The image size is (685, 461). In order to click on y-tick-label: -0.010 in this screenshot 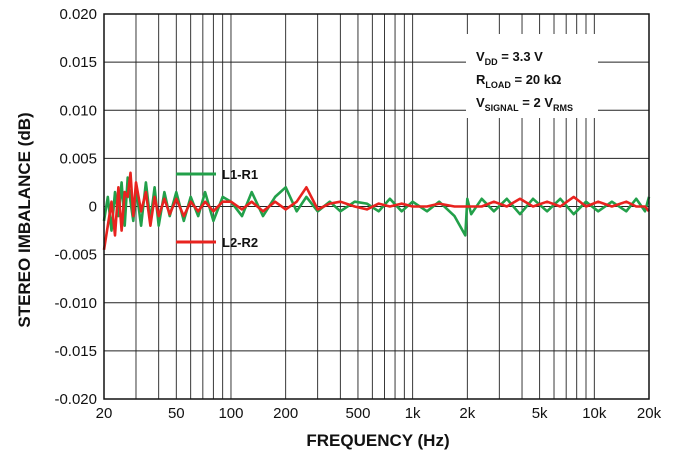, I will do `click(75, 303)`.